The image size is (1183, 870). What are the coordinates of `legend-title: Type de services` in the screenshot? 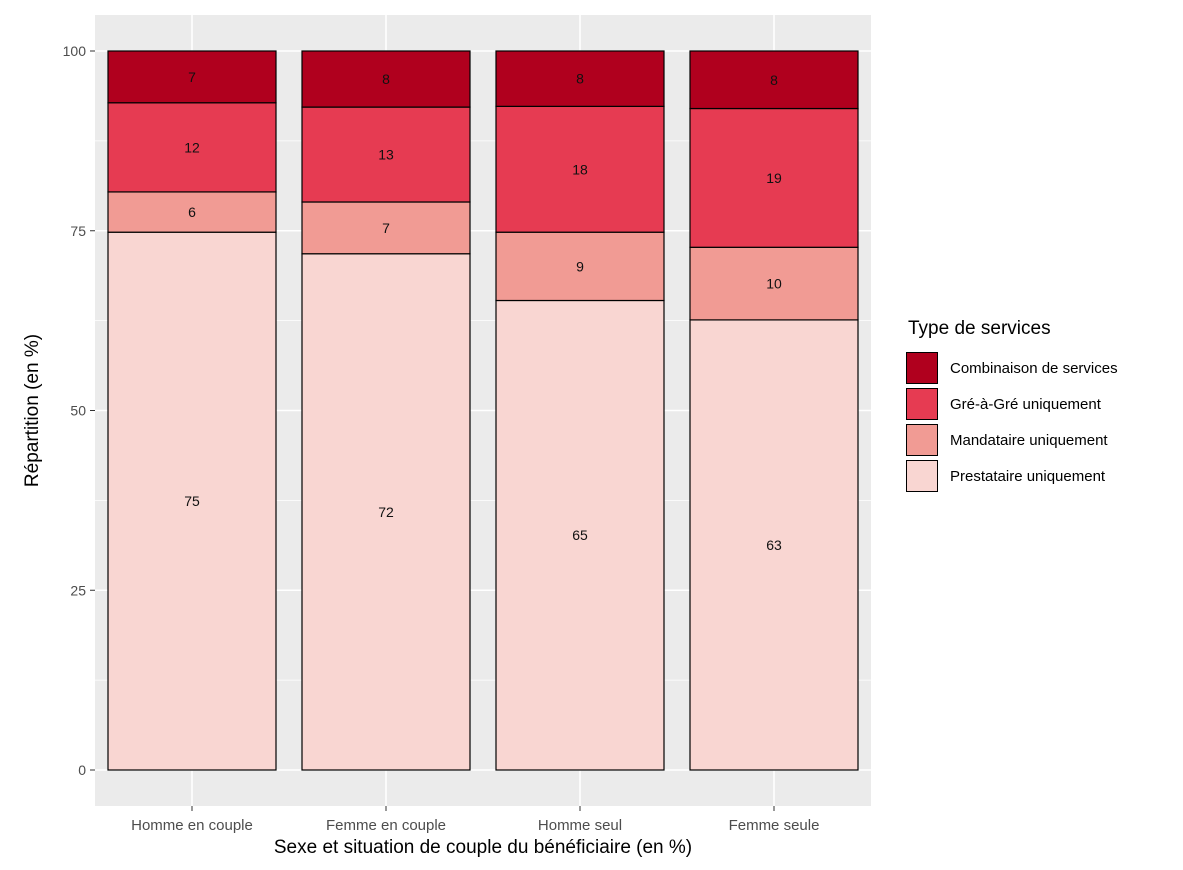 It's located at (979, 328).